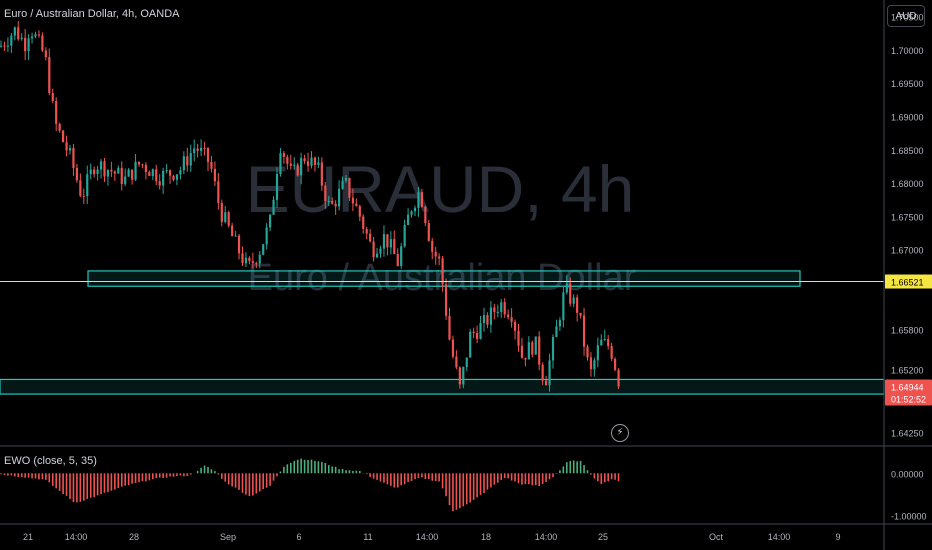 The image size is (932, 550). Describe the element at coordinates (546, 537) in the screenshot. I see `time-tick-label: 14:00` at that location.